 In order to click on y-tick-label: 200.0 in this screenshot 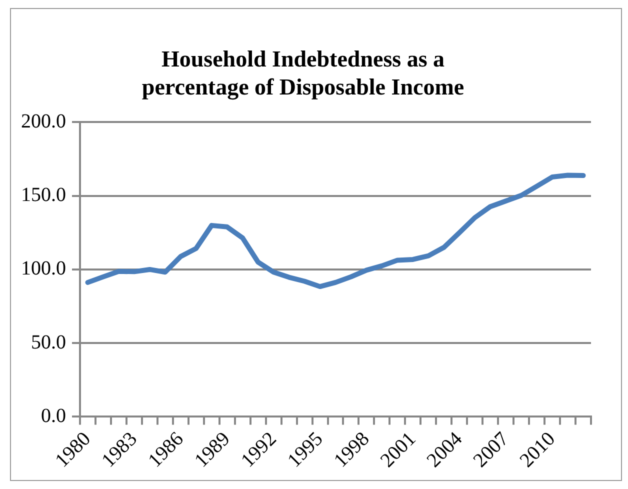, I will do `click(43, 121)`.